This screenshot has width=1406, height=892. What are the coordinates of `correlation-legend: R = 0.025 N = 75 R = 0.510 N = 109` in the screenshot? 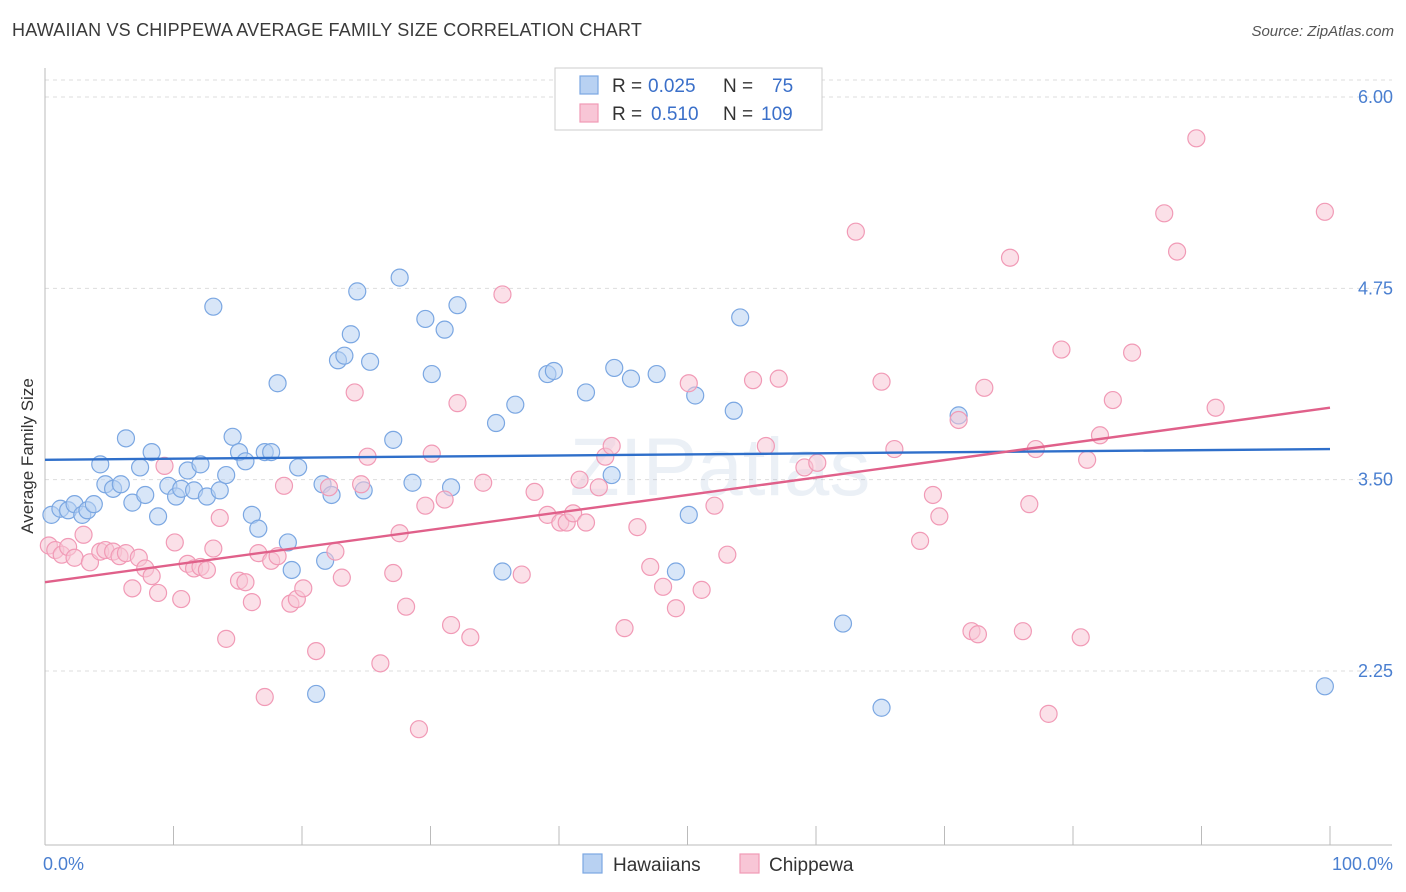 It's located at (688, 99).